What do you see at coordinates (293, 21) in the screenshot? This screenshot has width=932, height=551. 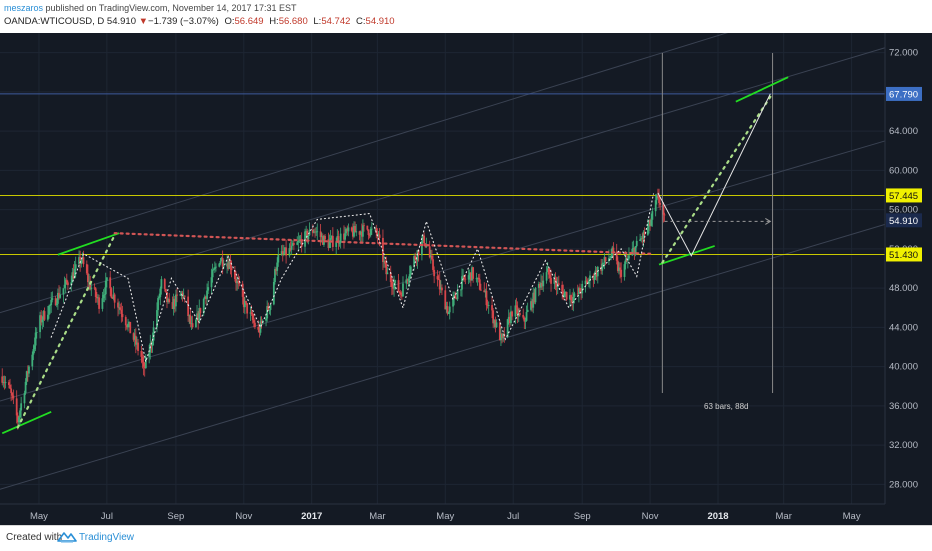 I see `high-value: 56.680` at bounding box center [293, 21].